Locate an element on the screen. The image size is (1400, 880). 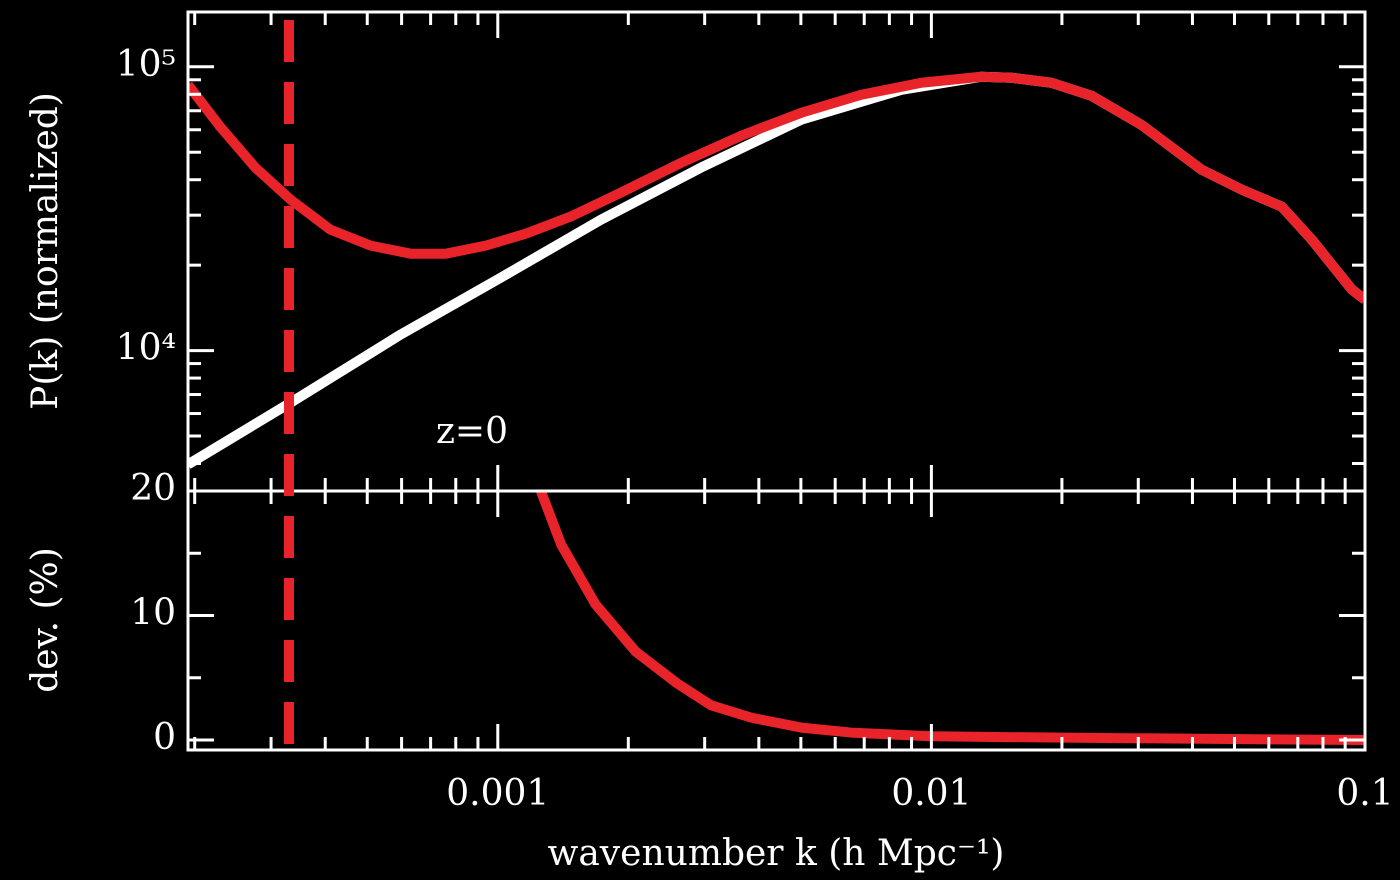
annotation: z=0 is located at coordinates (472, 431).